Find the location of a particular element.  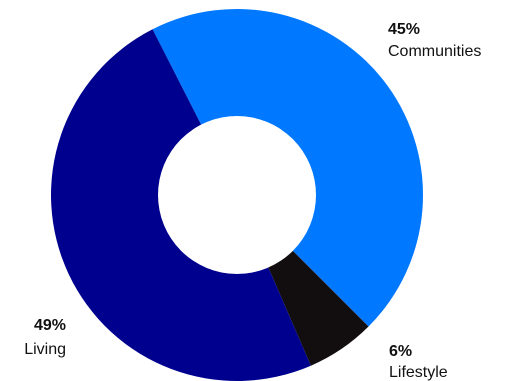

slice-label-living: 49% Living is located at coordinates (45, 337).